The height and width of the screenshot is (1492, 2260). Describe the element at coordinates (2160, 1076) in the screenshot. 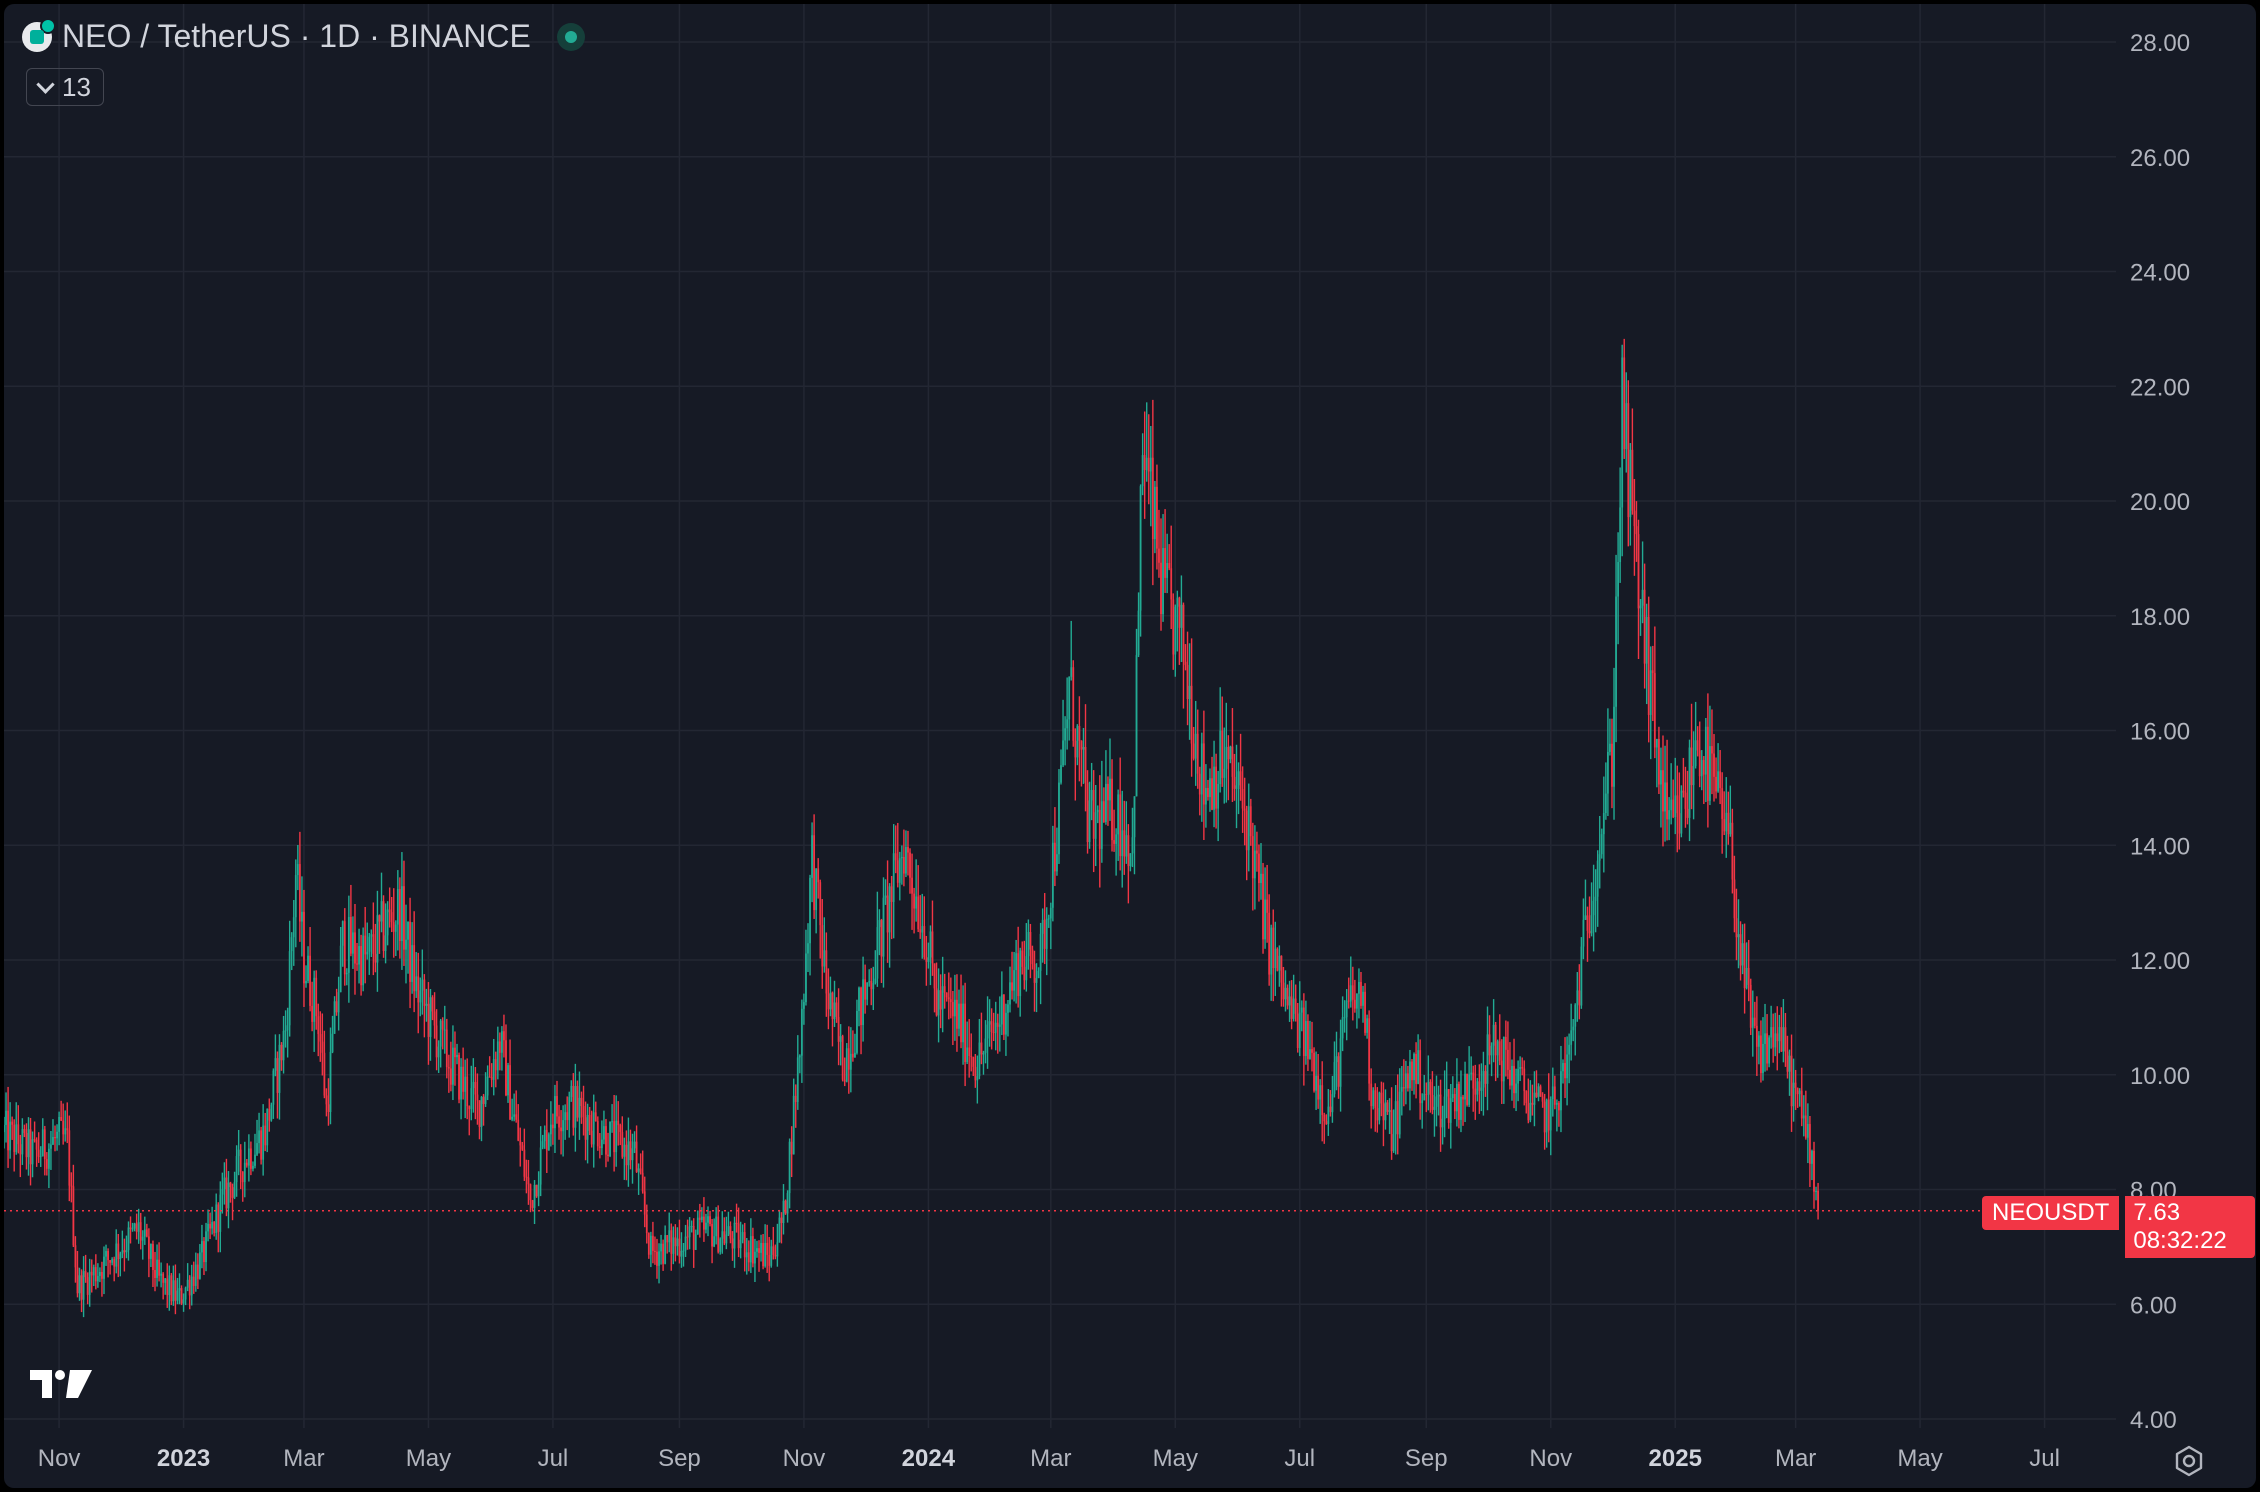

I see `y-tick-label: 10.00` at that location.